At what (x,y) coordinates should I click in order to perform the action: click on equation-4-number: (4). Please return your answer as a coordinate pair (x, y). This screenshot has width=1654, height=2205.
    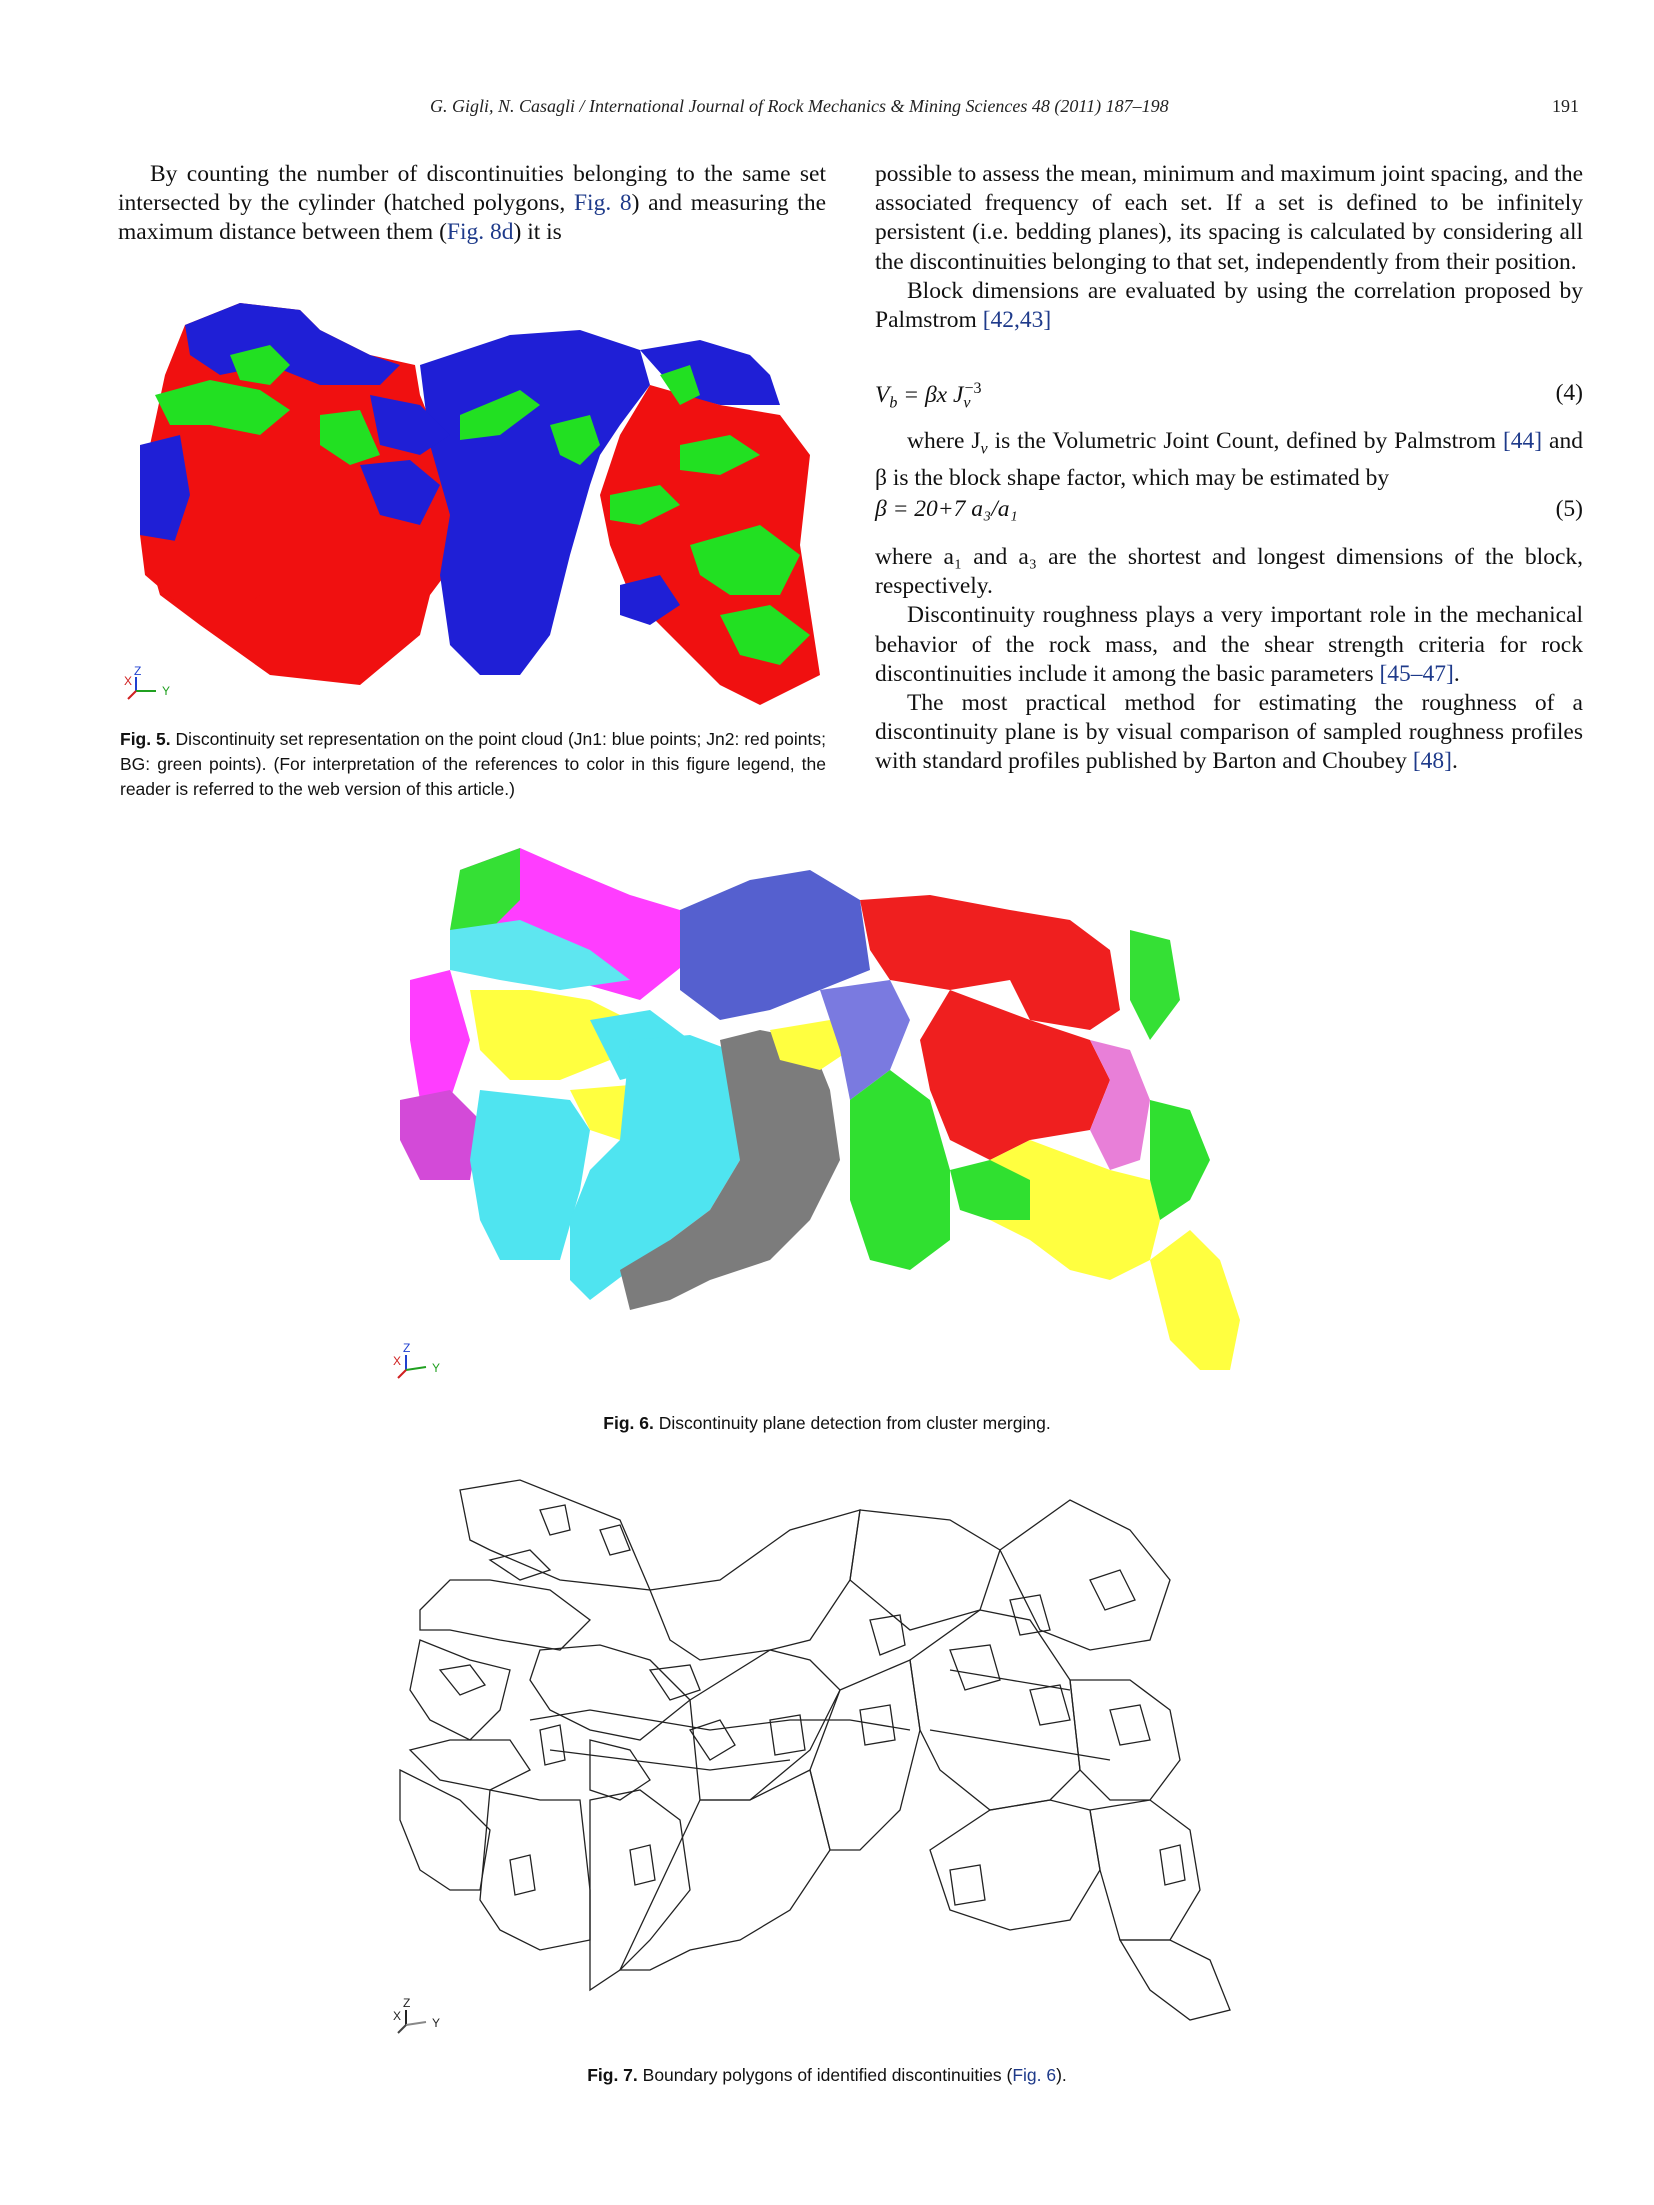
    Looking at the image, I should click on (1569, 393).